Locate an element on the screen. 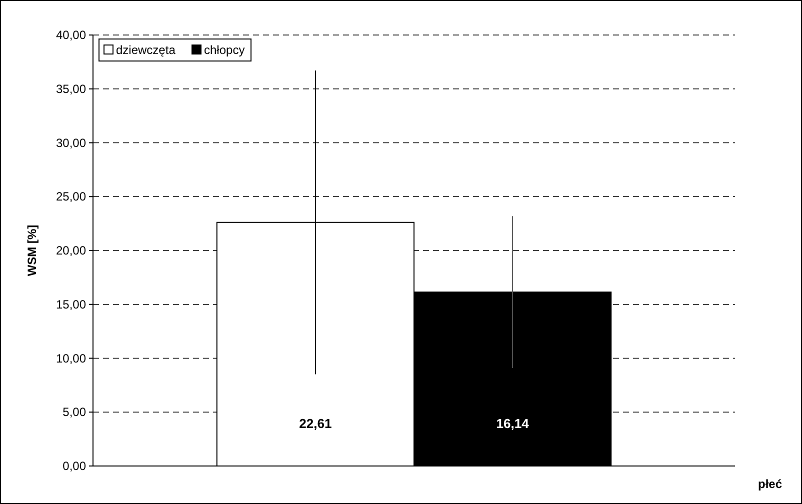 Image resolution: width=802 pixels, height=504 pixels. y-tick-label: 20,00 is located at coordinates (71, 251).